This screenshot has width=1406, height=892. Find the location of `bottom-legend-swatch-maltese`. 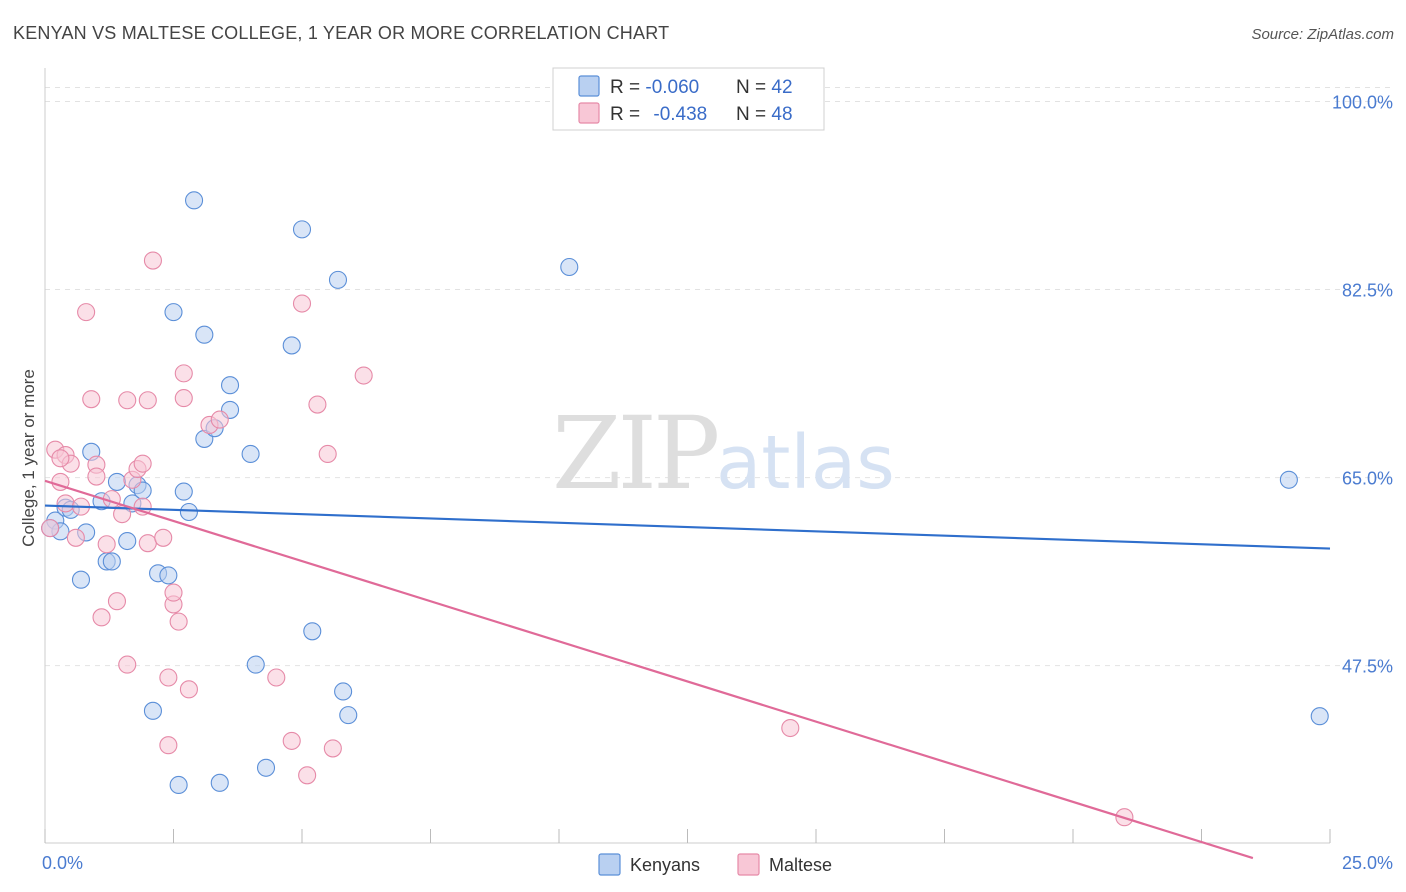

bottom-legend-swatch-maltese is located at coordinates (748, 864).